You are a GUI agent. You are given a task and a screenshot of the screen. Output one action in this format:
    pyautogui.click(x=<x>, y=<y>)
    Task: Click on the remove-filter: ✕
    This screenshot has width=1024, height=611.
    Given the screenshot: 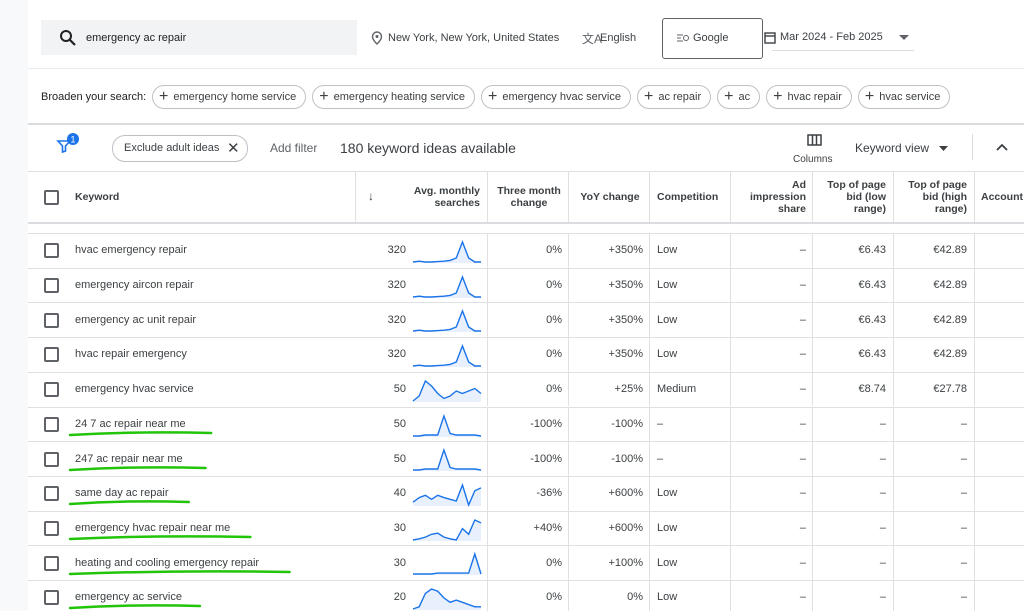 What is the action you would take?
    pyautogui.click(x=233, y=148)
    